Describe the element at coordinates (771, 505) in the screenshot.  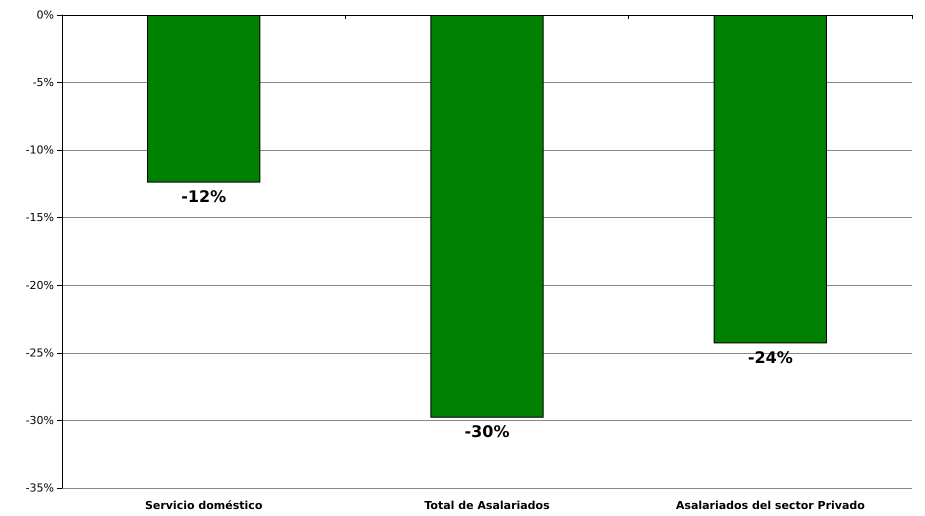
I see `x-tick-label: Asalariados del sector Privado` at that location.